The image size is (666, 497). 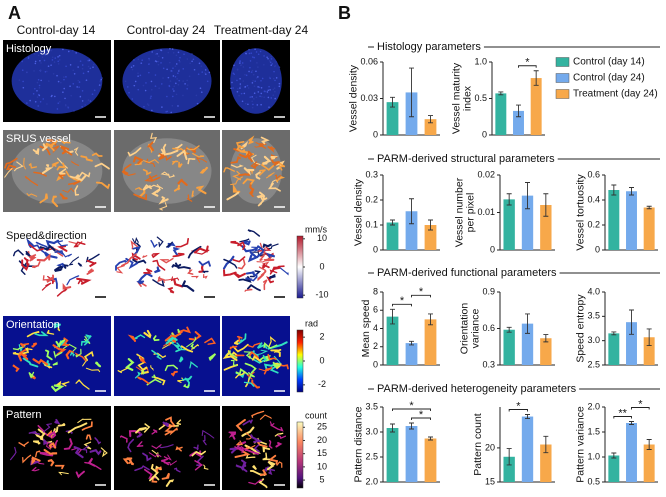 I want to click on panel-label: A, so click(x=14, y=13).